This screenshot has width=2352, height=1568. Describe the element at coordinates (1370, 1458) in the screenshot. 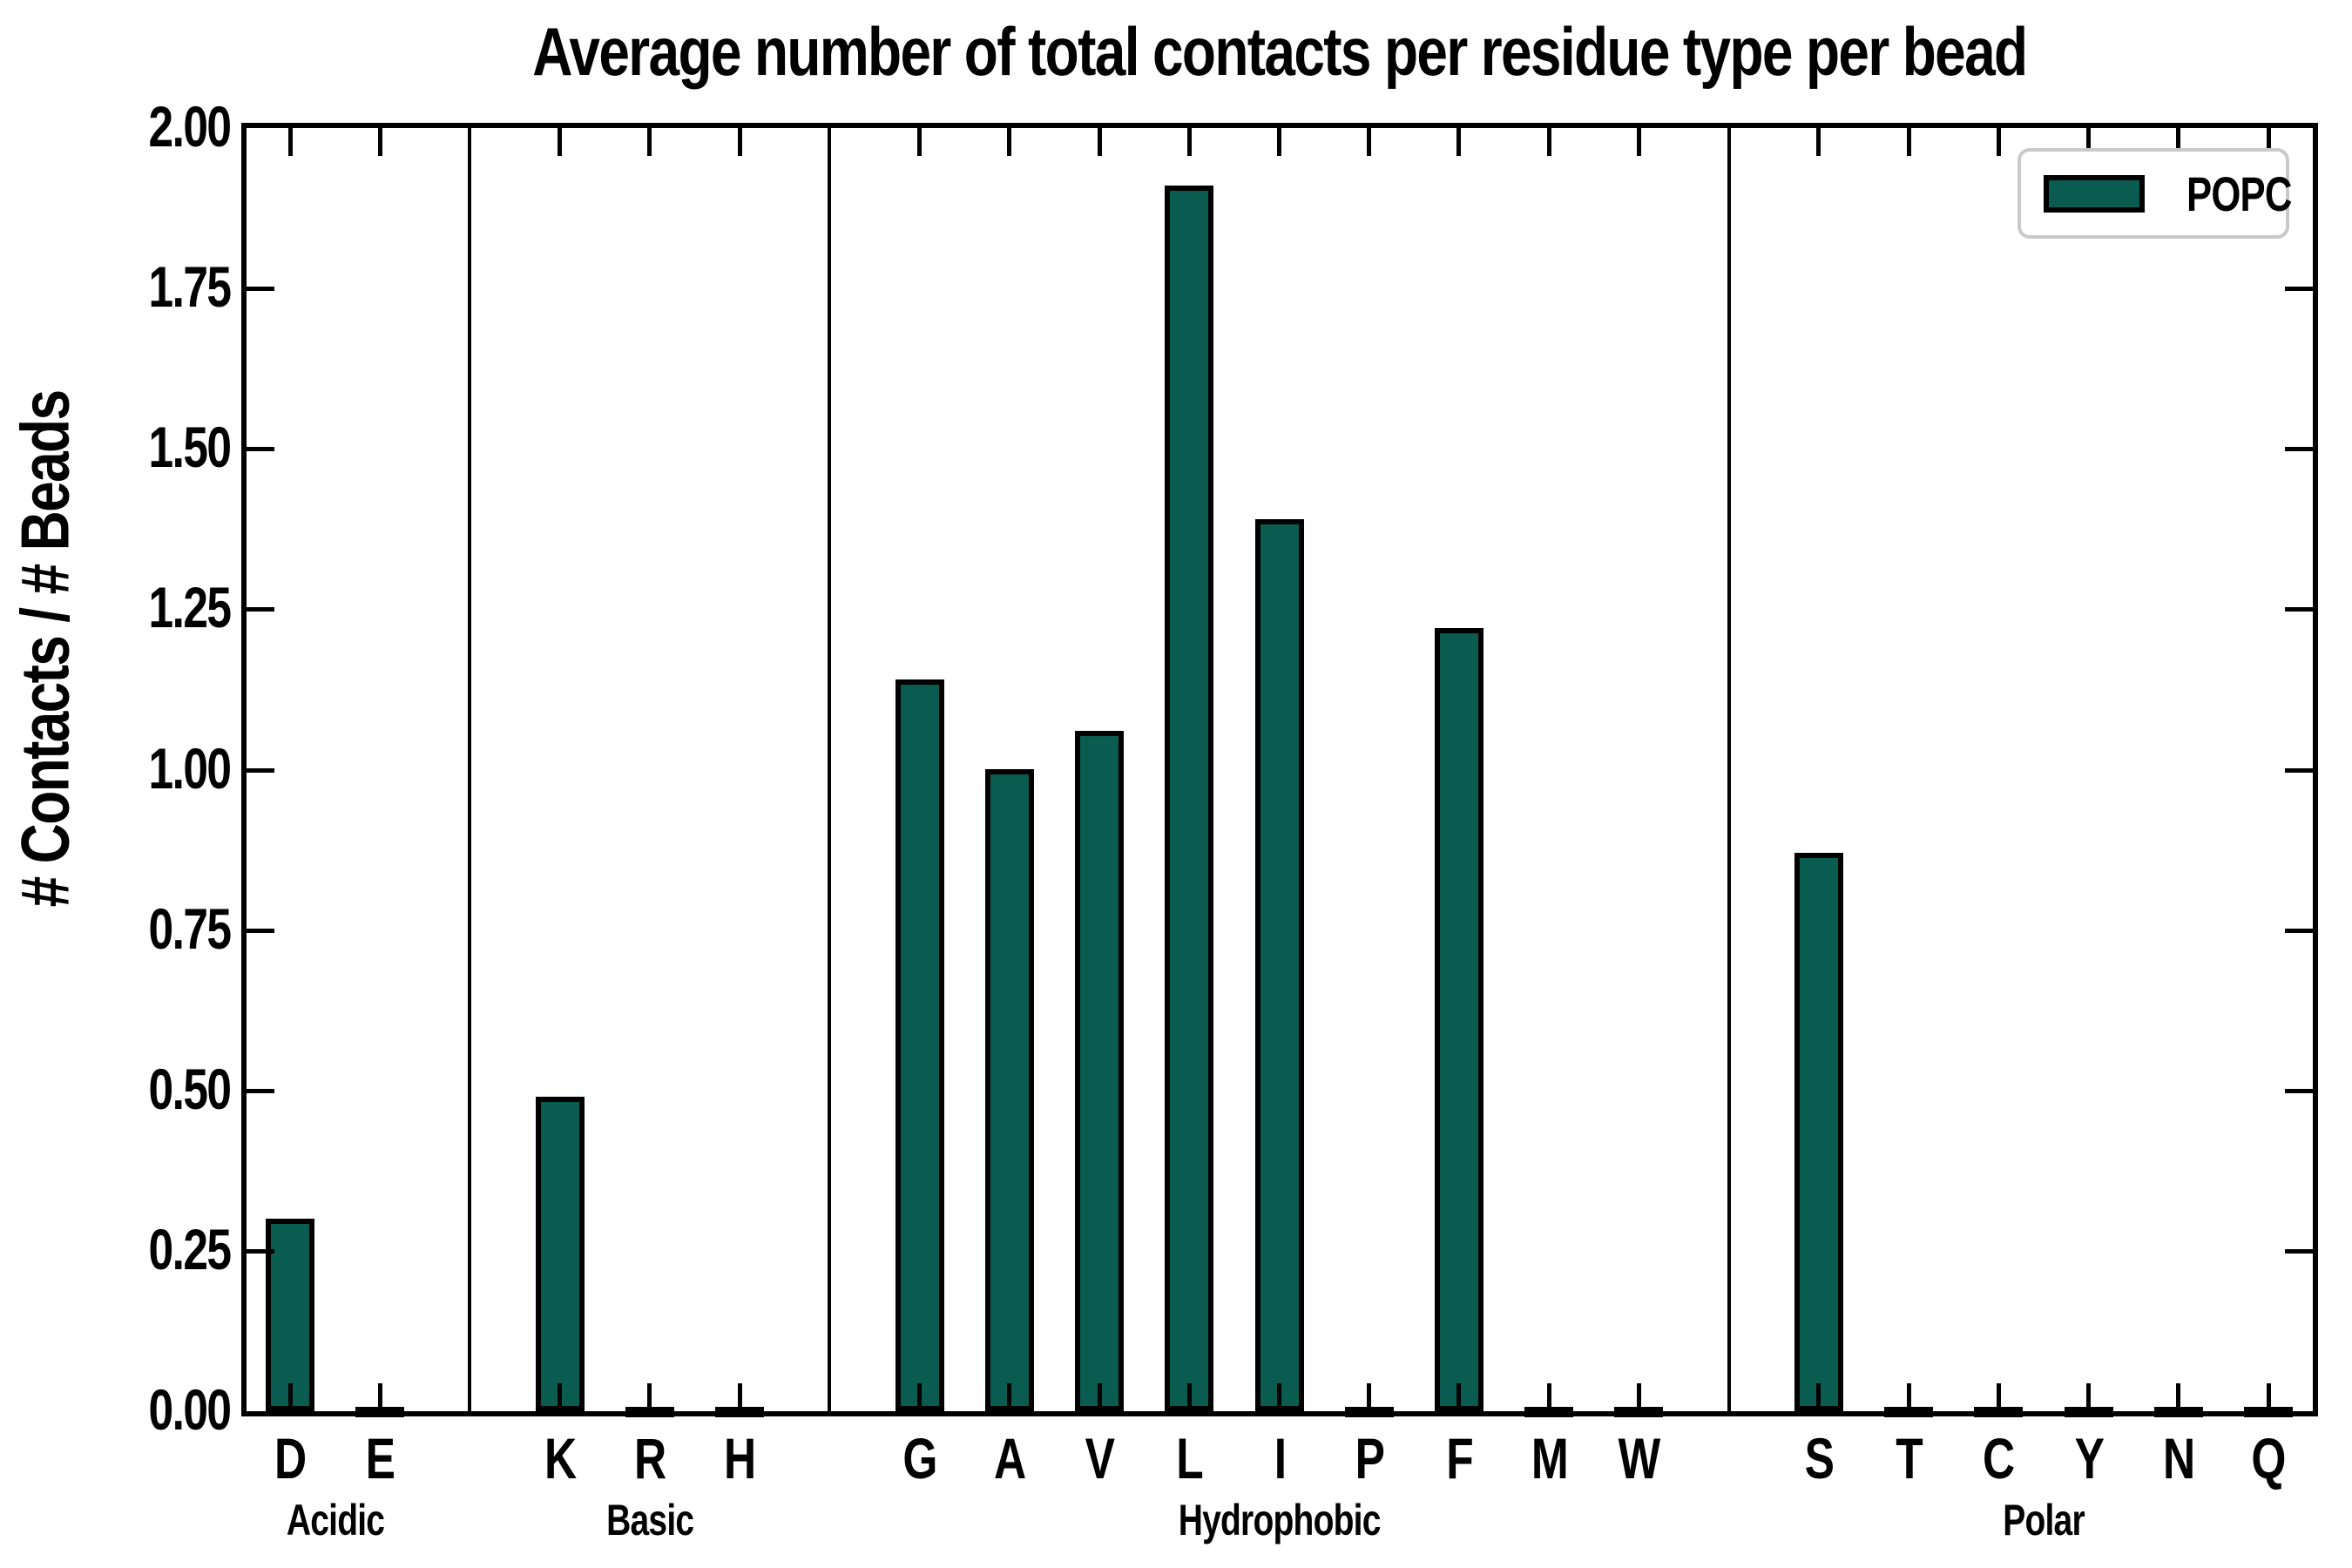

I see `x-tick-label-text: P` at that location.